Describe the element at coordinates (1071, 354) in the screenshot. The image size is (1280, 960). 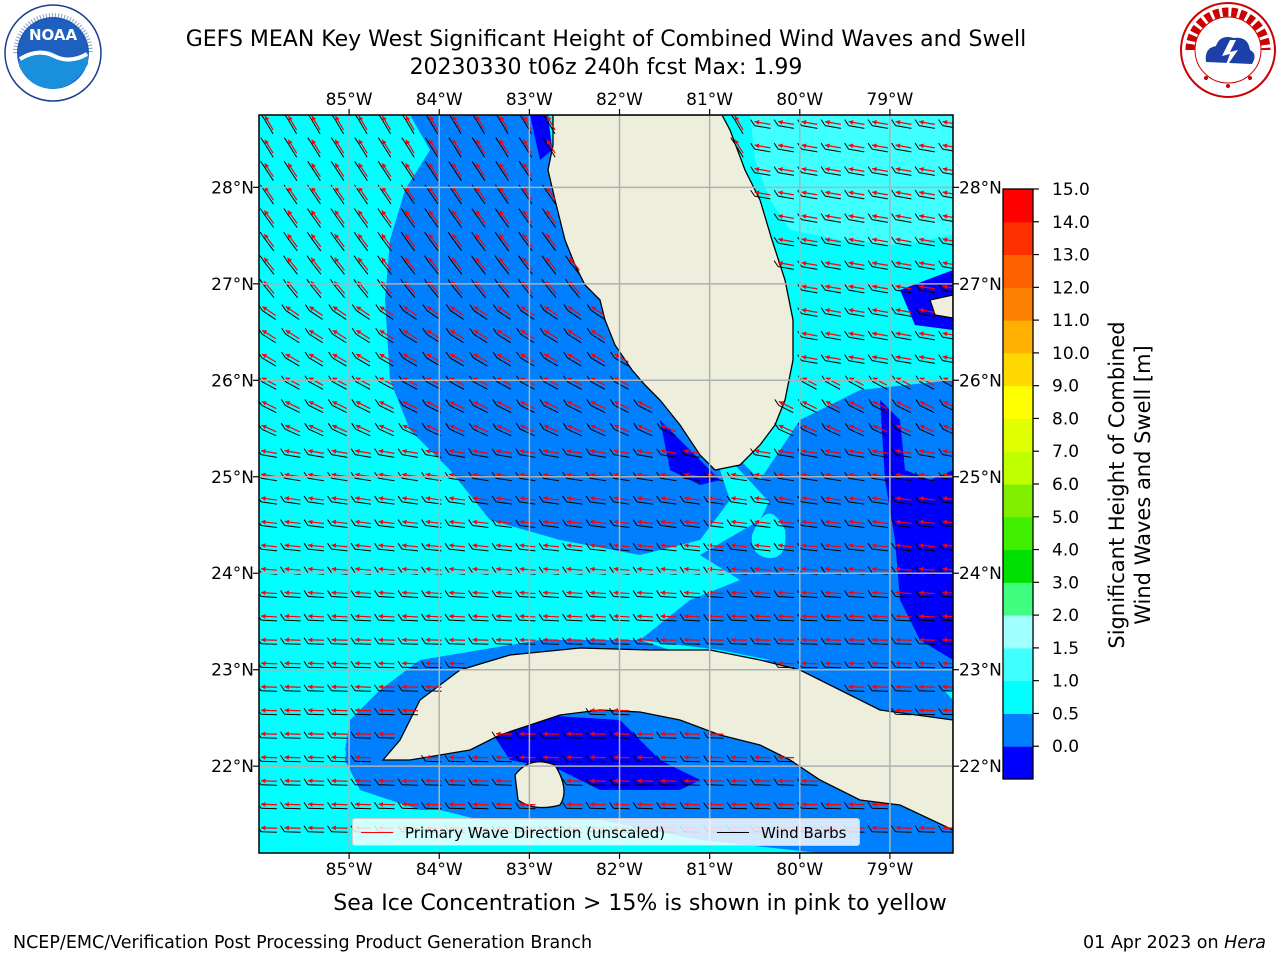
I see `colorbar-tick-label: 10.0` at that location.